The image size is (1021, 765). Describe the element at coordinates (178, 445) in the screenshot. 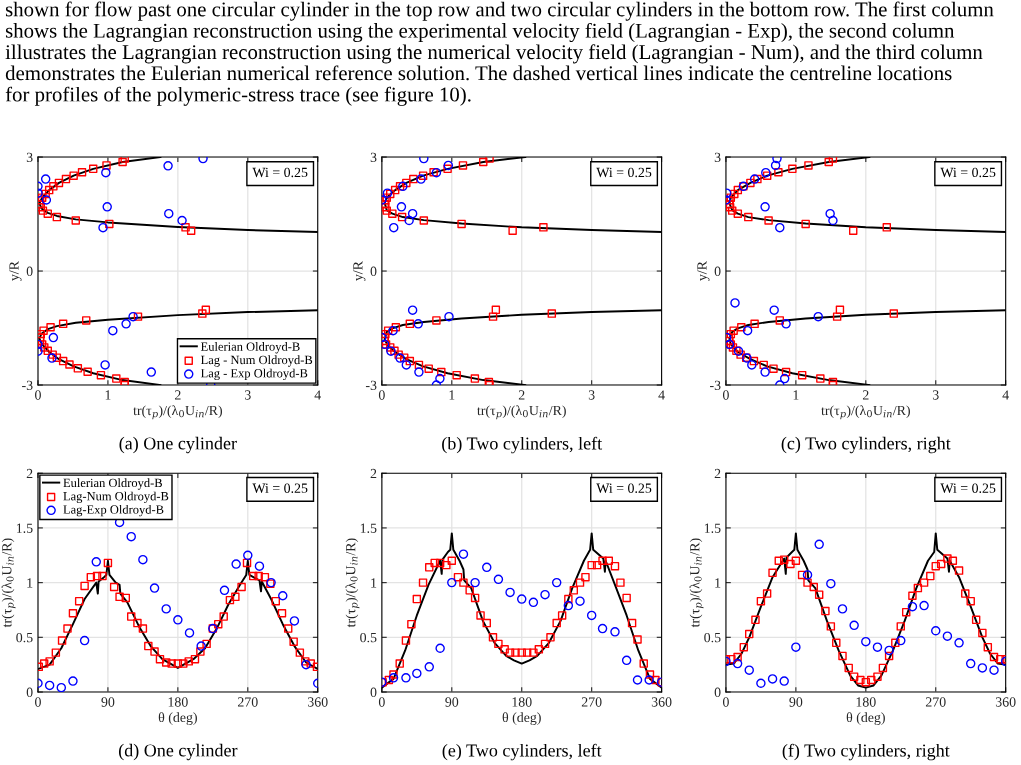

I see `text: (a) One cylinder` at that location.